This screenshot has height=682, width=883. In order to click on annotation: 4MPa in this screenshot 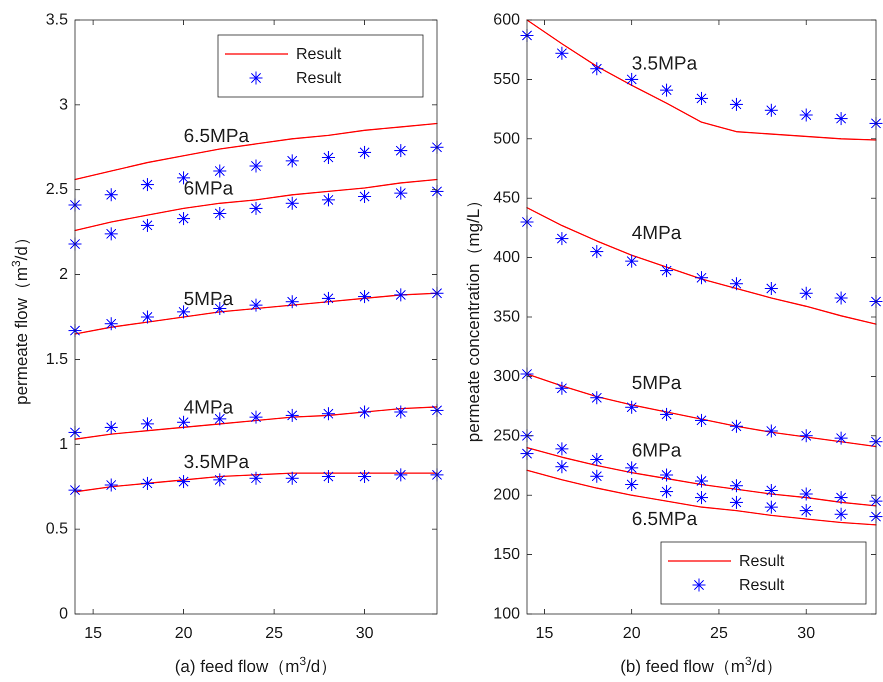, I will do `click(209, 407)`.